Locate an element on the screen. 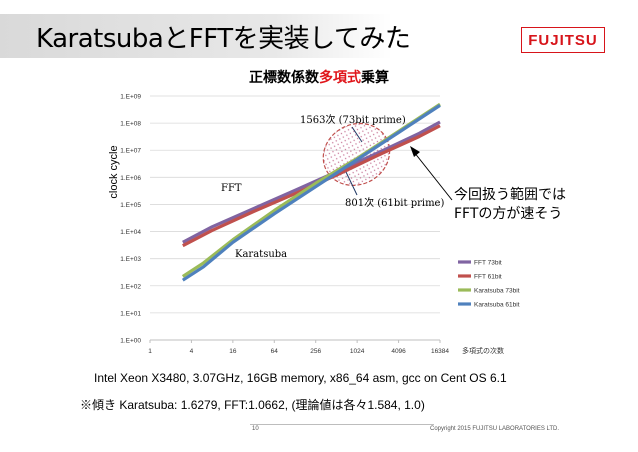 Image resolution: width=638 pixels, height=452 pixels. callout-line-2: FFTの方が速そう is located at coordinates (508, 214).